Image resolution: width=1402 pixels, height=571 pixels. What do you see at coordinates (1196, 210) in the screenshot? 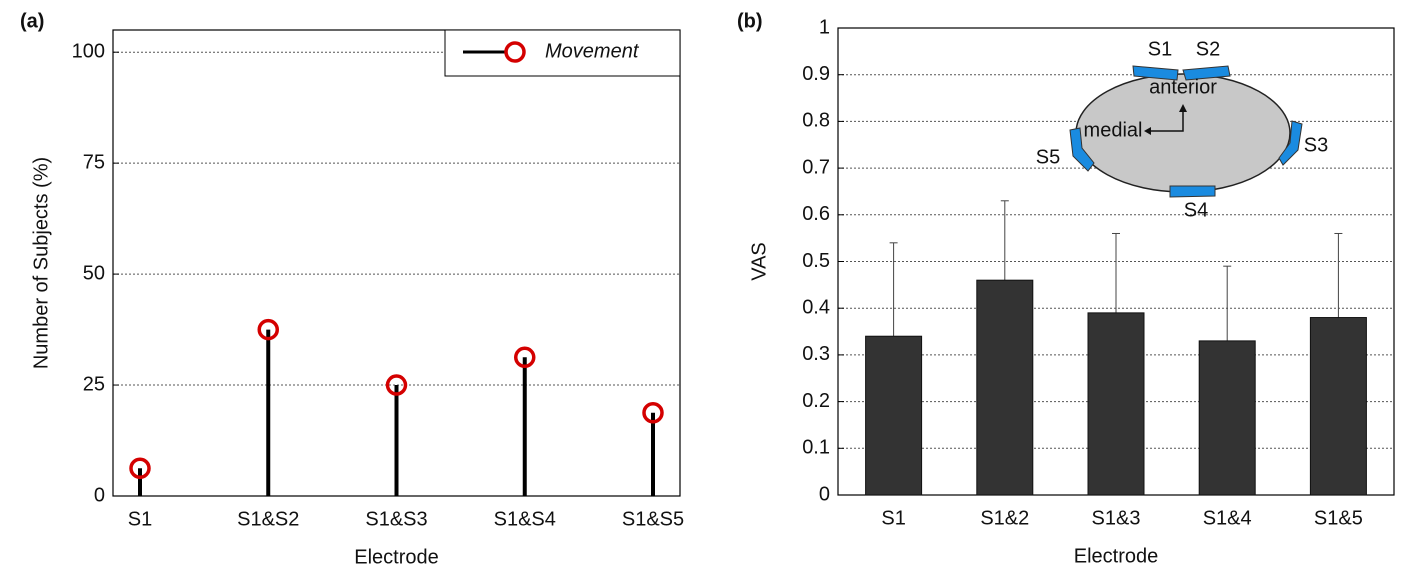
I see `inset-label: S4` at bounding box center [1196, 210].